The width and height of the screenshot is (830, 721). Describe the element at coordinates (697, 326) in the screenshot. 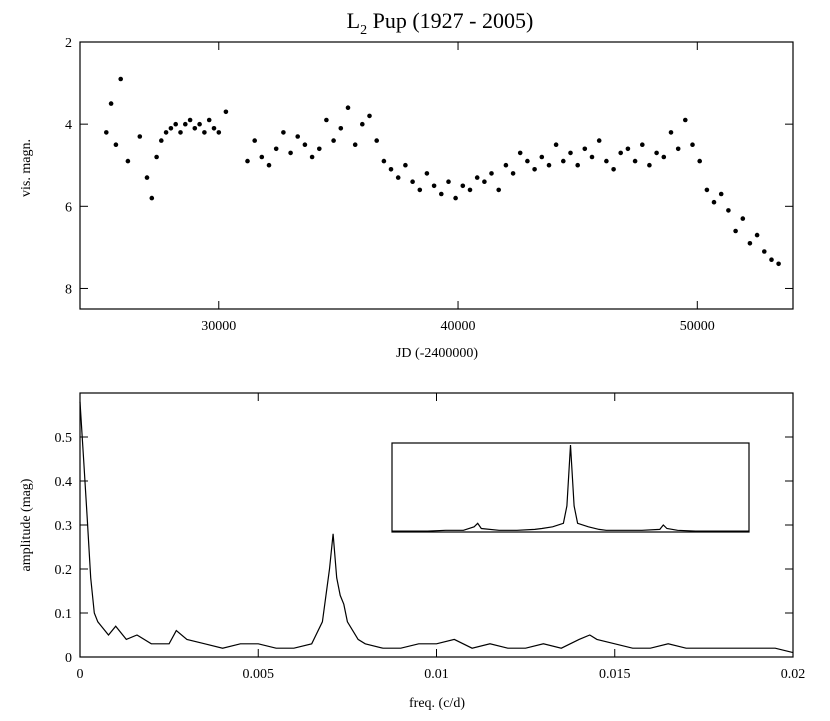

I see `x-tick-label: 50000` at that location.